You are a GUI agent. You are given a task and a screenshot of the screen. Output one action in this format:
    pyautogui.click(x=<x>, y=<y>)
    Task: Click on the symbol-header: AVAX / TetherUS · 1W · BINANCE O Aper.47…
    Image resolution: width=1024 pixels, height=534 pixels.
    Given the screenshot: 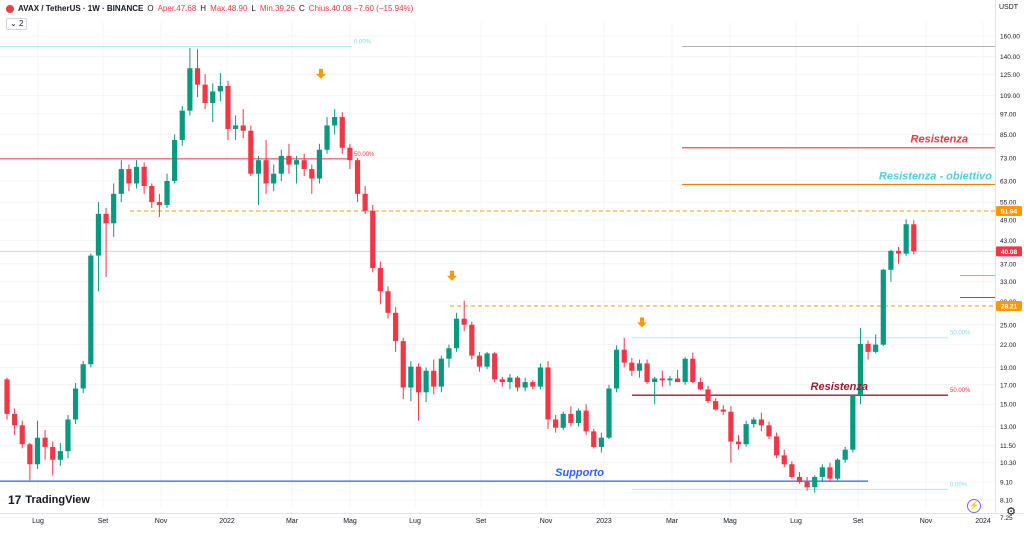 What is the action you would take?
    pyautogui.click(x=209, y=8)
    